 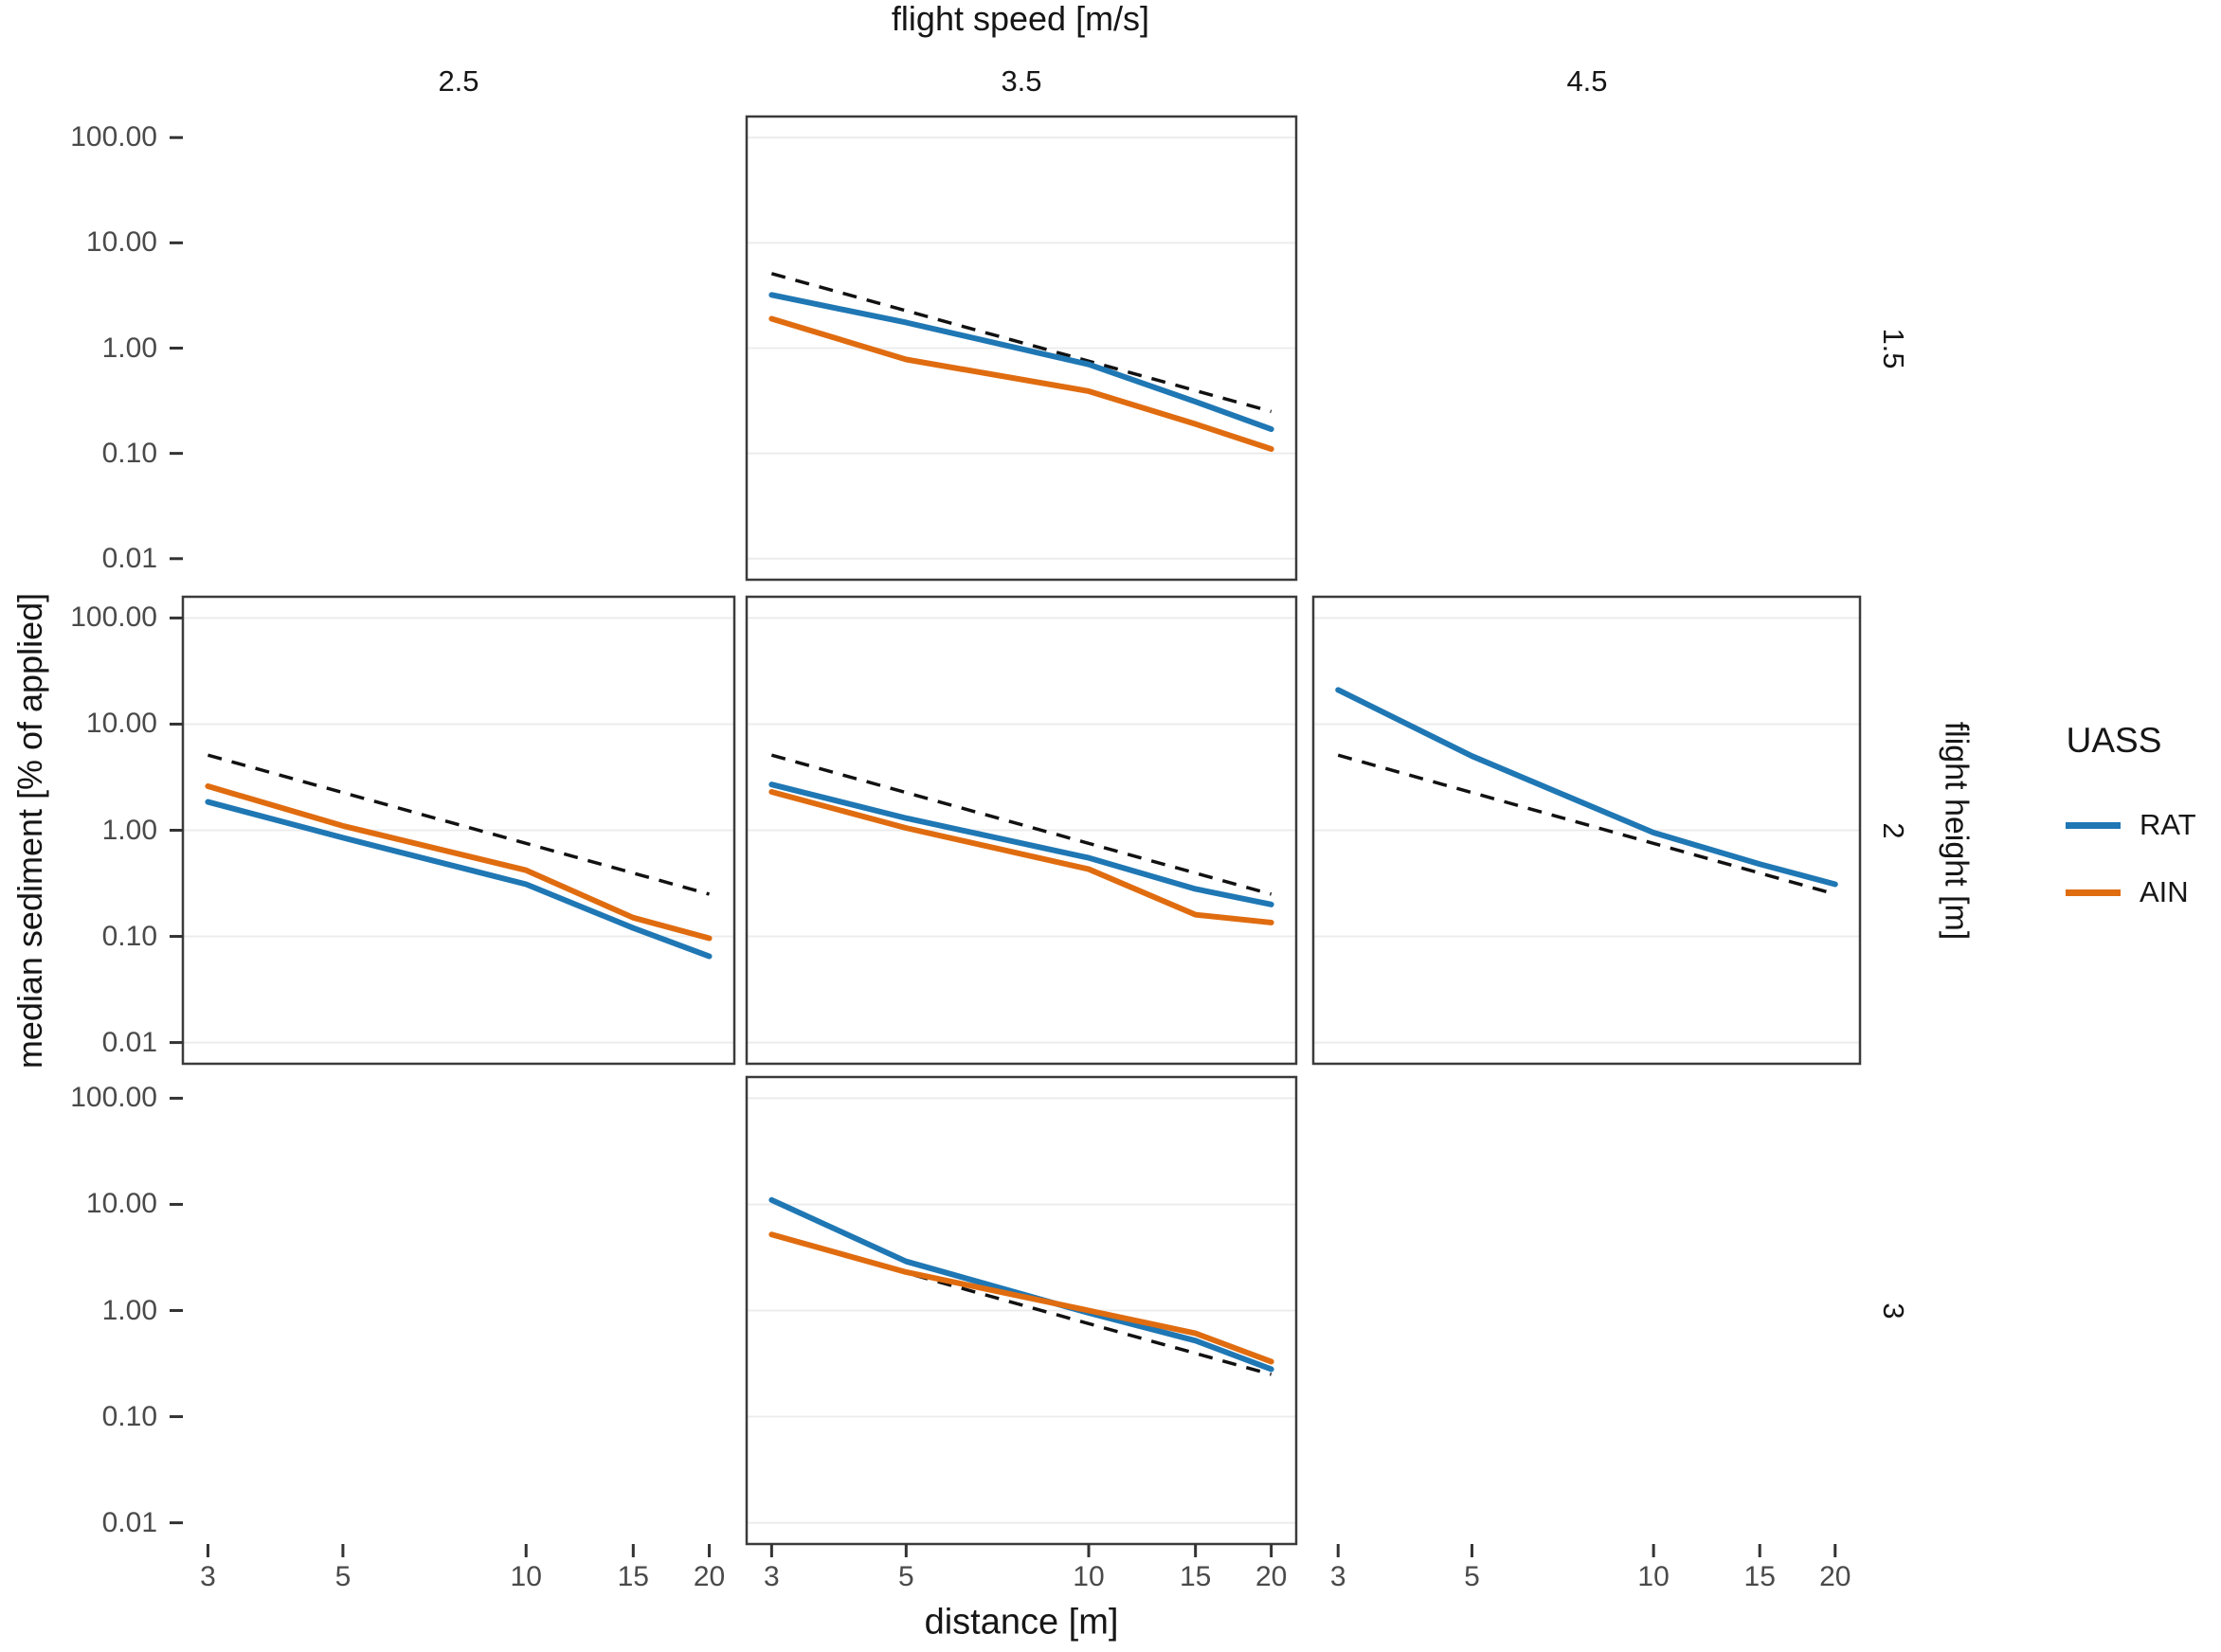 I want to click on facet-row-label-1.5: 1.5, so click(x=1893, y=348).